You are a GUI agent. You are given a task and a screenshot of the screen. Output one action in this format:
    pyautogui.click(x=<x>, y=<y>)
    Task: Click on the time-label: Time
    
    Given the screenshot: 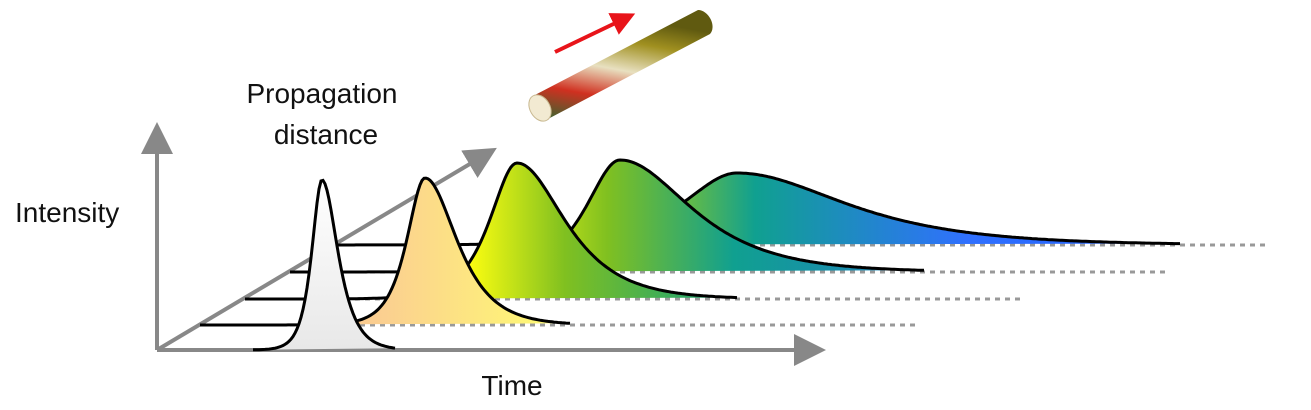 What is the action you would take?
    pyautogui.click(x=511, y=385)
    